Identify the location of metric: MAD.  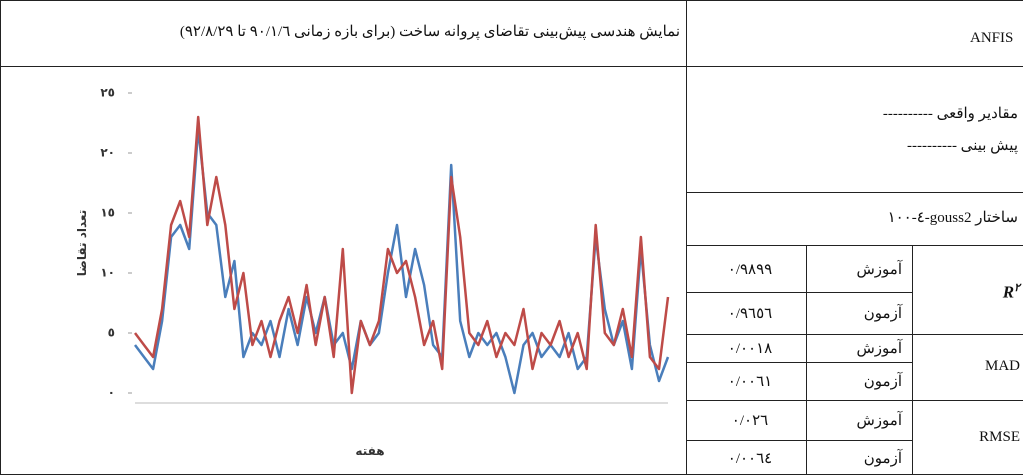
(1002, 366).